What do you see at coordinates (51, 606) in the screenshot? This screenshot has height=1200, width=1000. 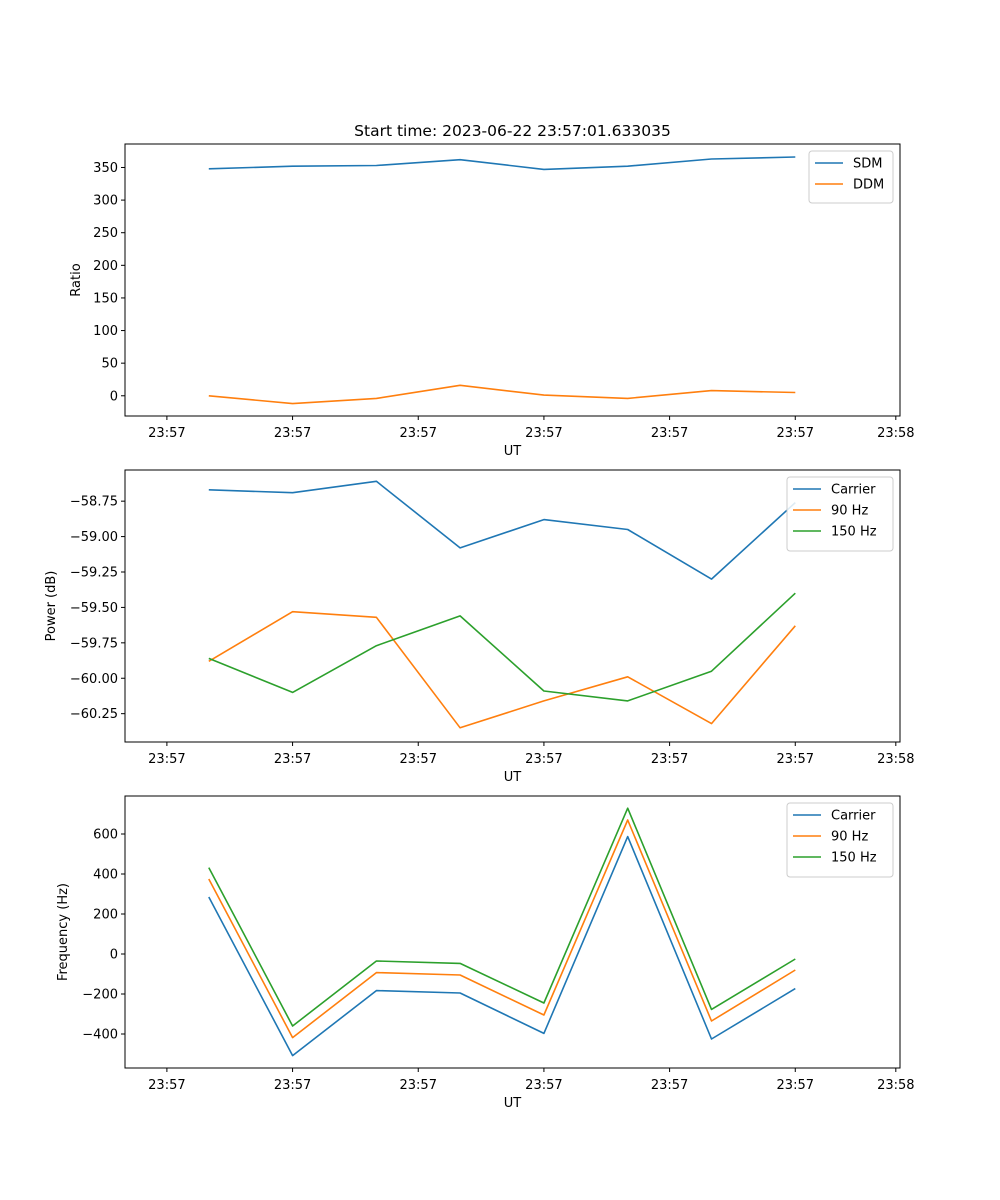 I see `panel-2-y-axis-label: Power (dB)` at bounding box center [51, 606].